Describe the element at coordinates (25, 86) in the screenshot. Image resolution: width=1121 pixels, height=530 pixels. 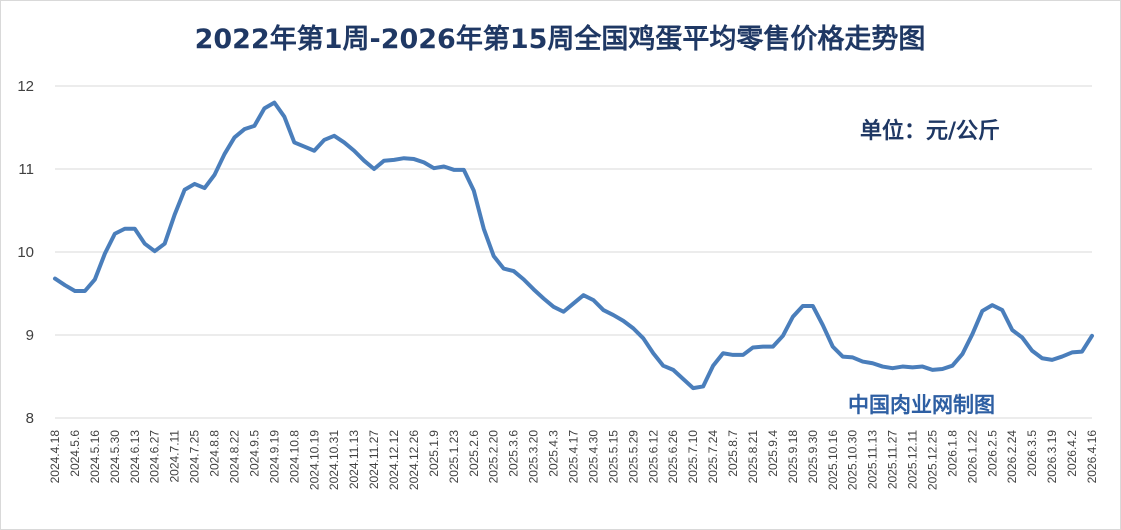
I see `y-tick-label: 12` at that location.